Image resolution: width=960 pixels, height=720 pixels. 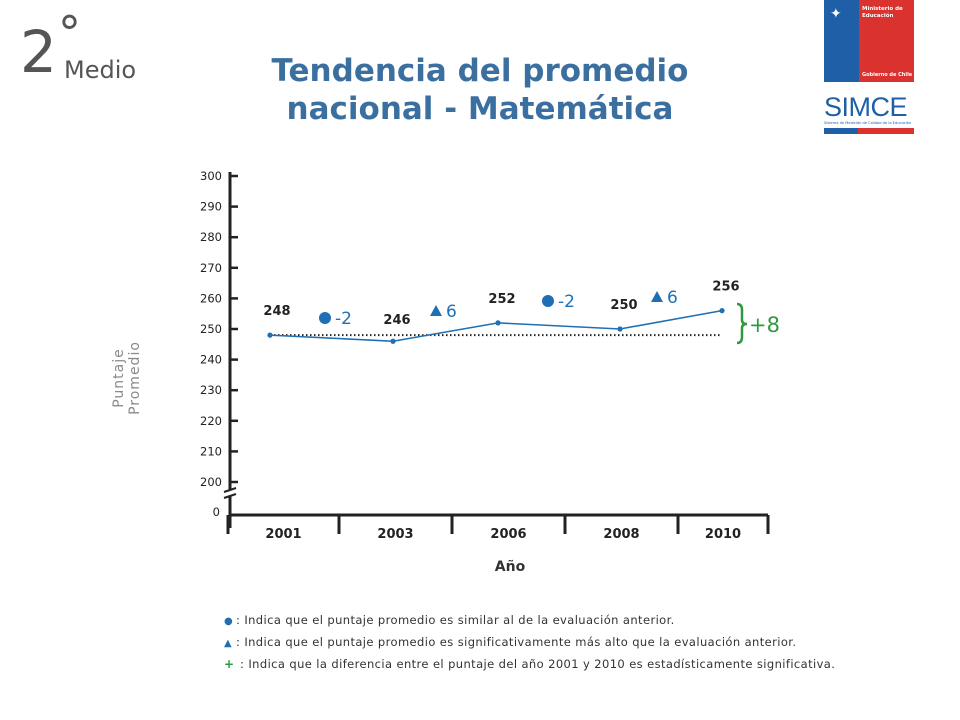 What do you see at coordinates (508, 534) in the screenshot?
I see `x-tick-label: 2006` at bounding box center [508, 534].